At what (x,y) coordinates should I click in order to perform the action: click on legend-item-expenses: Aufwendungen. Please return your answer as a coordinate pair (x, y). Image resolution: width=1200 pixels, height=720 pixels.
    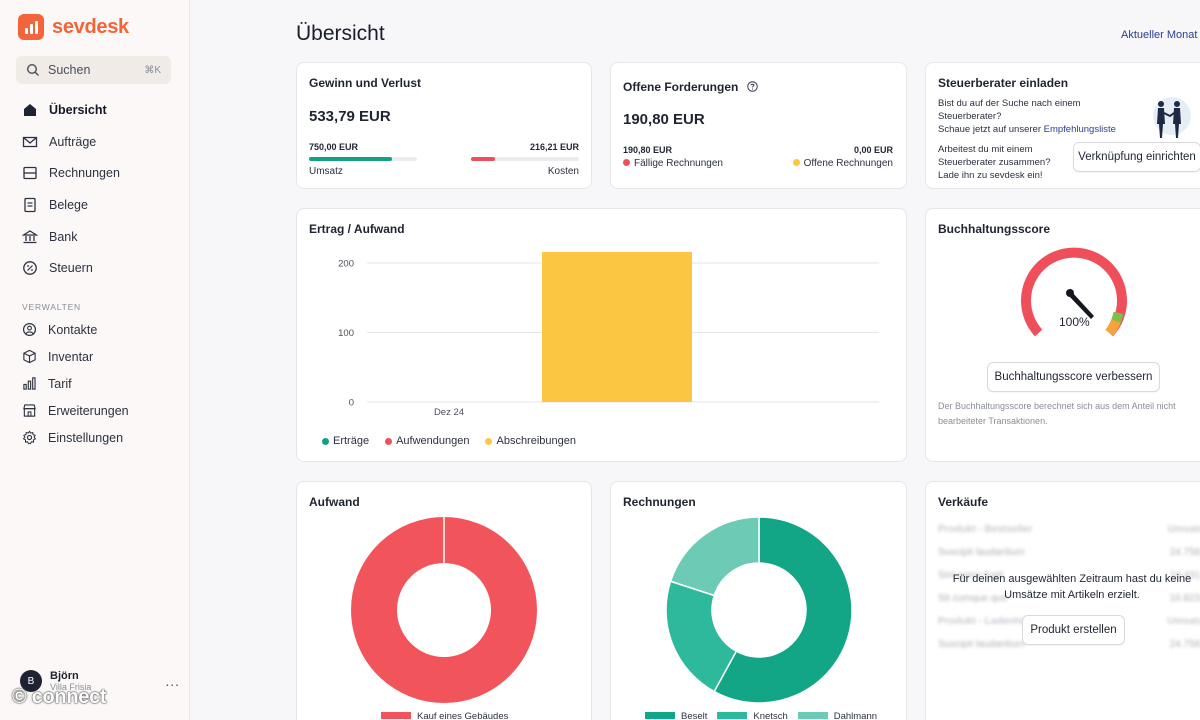
    Looking at the image, I should click on (427, 441).